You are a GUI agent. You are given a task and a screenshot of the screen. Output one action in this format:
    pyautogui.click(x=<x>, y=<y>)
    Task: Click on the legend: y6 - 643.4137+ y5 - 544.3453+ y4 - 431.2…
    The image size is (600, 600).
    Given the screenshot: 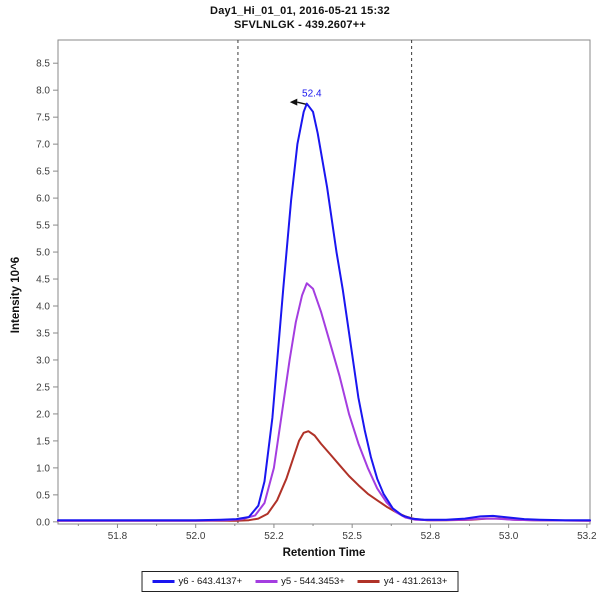 What is the action you would take?
    pyautogui.click(x=300, y=581)
    